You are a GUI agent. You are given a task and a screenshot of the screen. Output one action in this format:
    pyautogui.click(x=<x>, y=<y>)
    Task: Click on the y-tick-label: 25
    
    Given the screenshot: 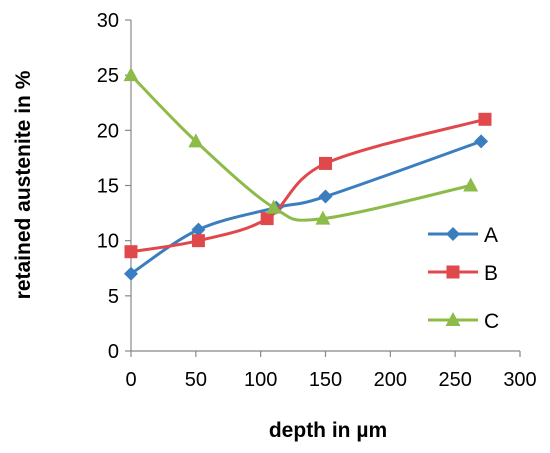 What is the action you would take?
    pyautogui.click(x=108, y=76)
    